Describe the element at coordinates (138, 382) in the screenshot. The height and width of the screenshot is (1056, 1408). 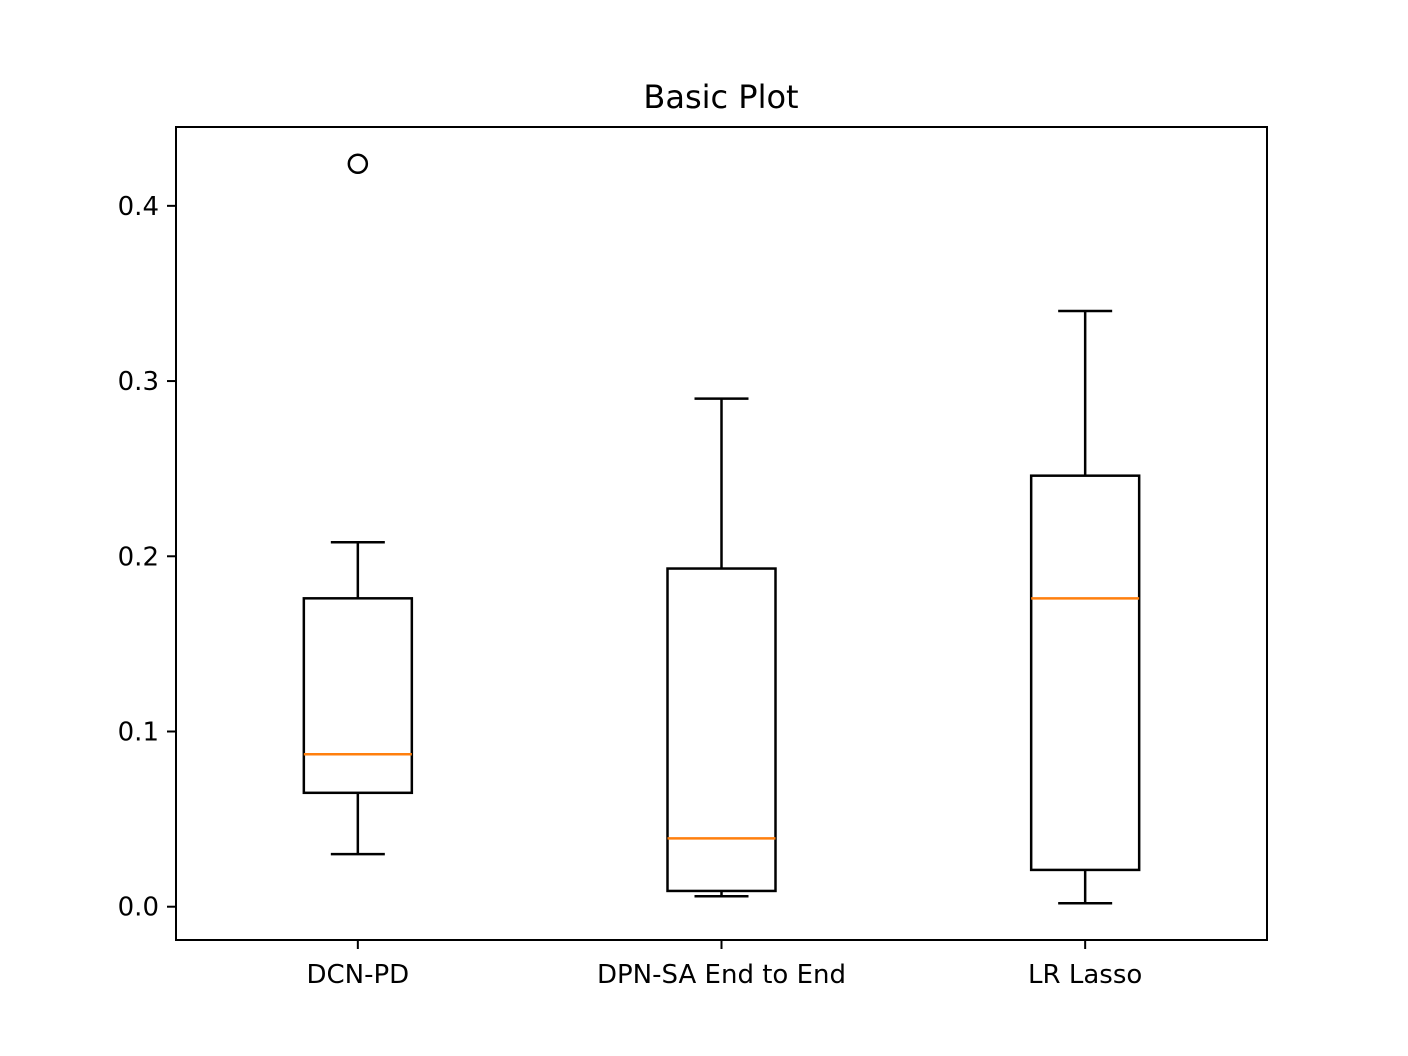
I see `y-tick-label: 0.3` at that location.